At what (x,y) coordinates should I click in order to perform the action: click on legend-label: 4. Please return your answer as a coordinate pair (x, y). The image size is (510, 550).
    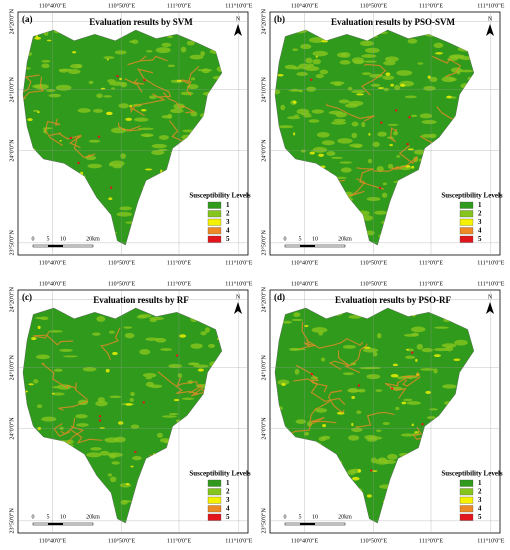
    Looking at the image, I should click on (480, 230).